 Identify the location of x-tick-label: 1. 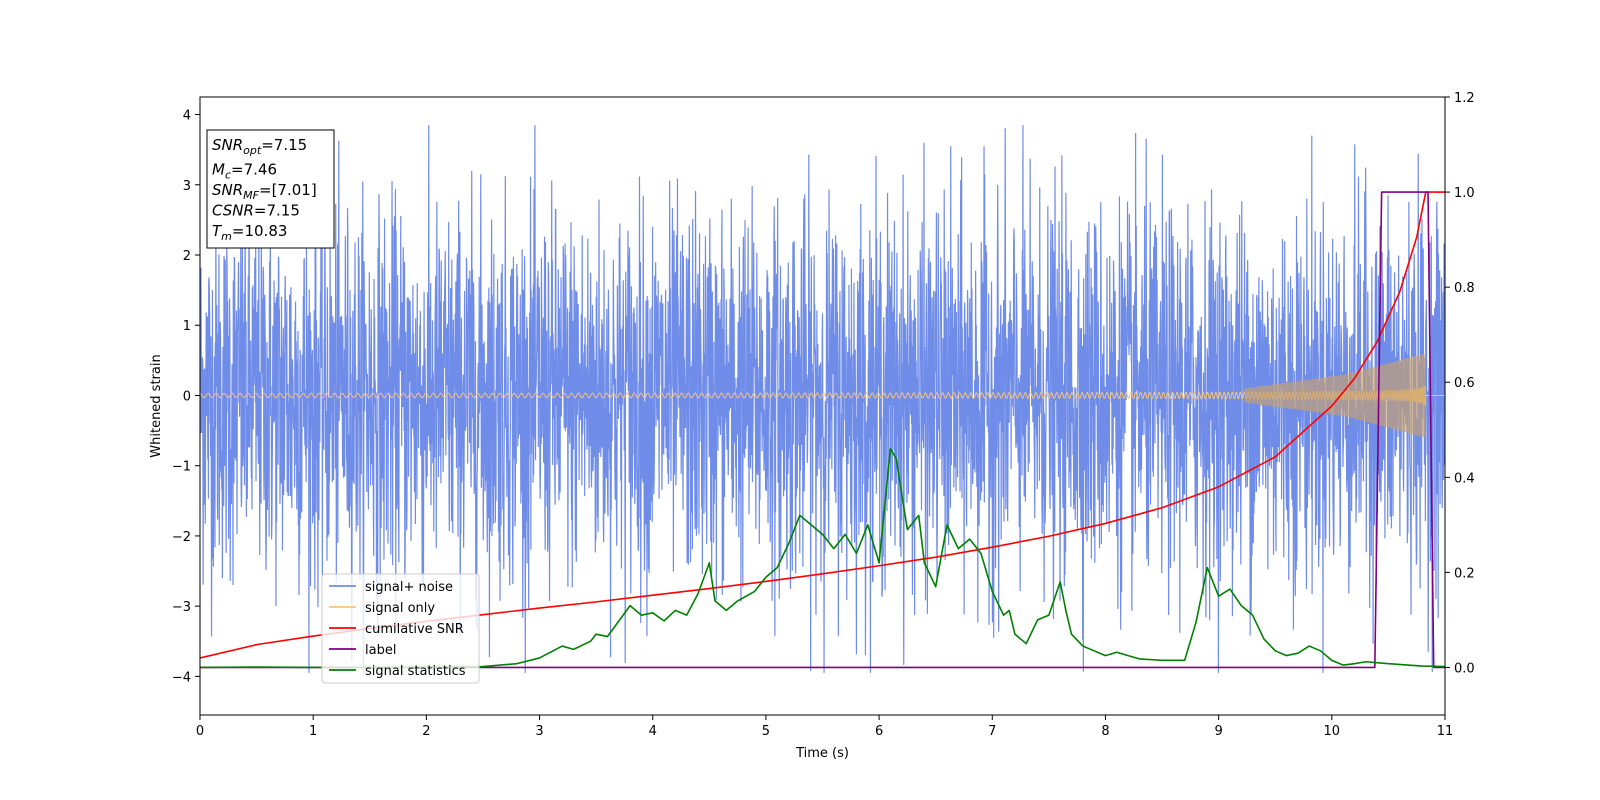
(313, 731).